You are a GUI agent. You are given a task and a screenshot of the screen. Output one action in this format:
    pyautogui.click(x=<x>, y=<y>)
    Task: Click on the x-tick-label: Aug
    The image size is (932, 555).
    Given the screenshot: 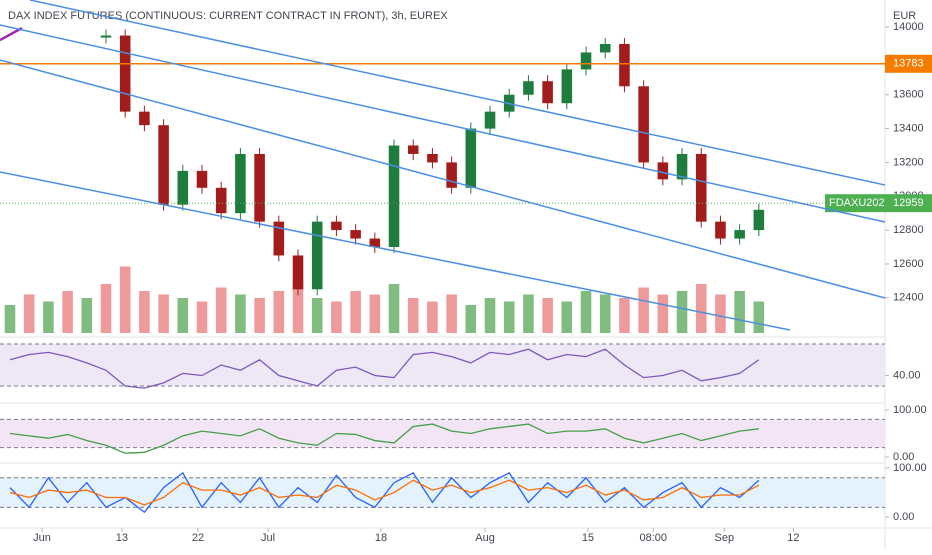 What is the action you would take?
    pyautogui.click(x=485, y=538)
    